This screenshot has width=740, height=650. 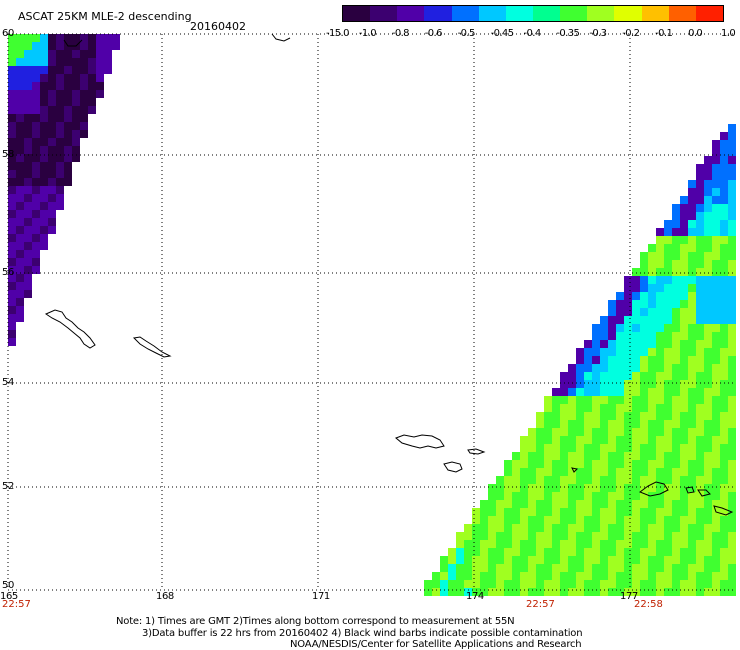 What do you see at coordinates (73, 43) in the screenshot?
I see `coastline-edge` at bounding box center [73, 43].